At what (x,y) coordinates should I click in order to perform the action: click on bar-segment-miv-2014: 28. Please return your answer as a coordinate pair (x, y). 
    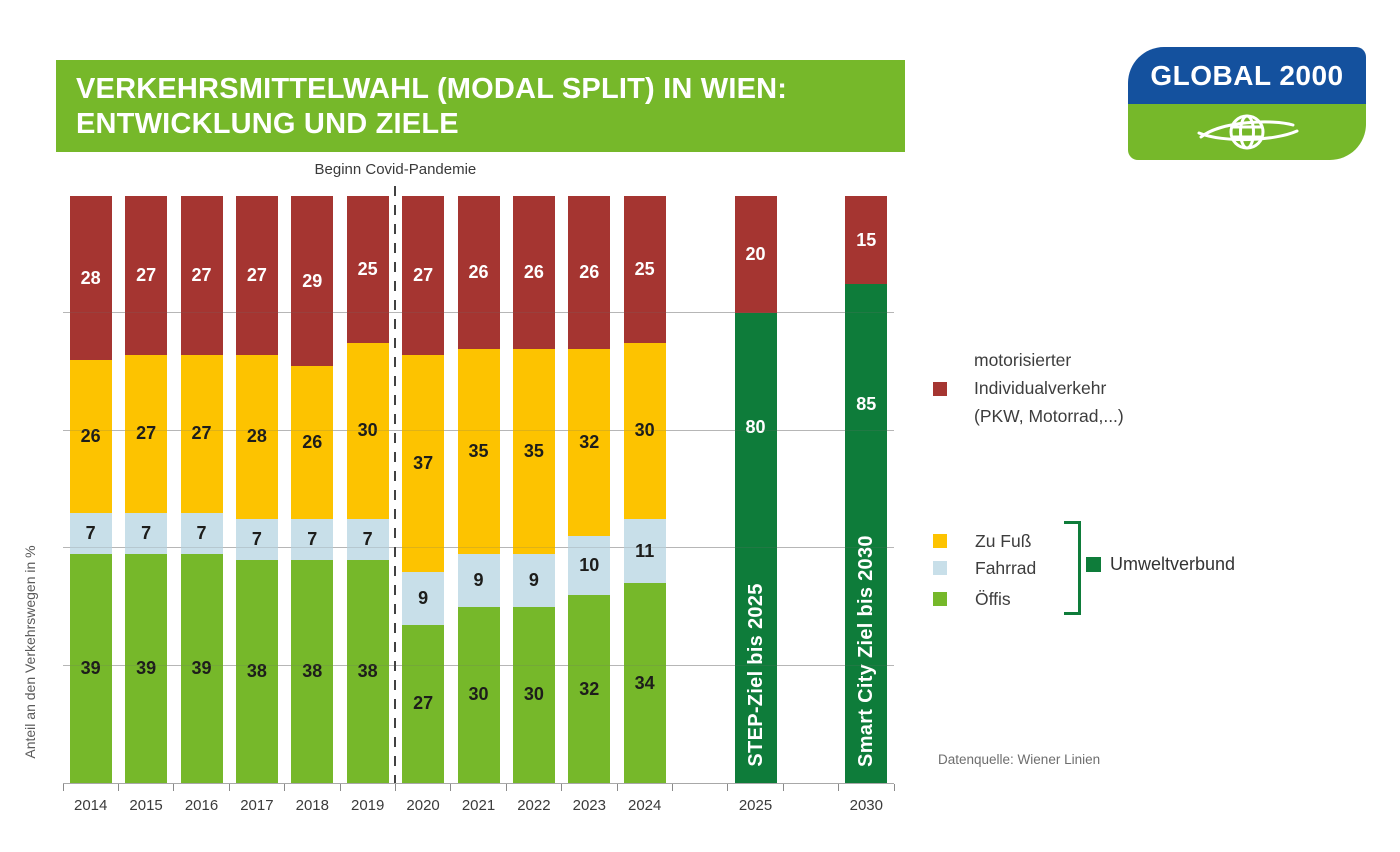
    Looking at the image, I should click on (90, 278).